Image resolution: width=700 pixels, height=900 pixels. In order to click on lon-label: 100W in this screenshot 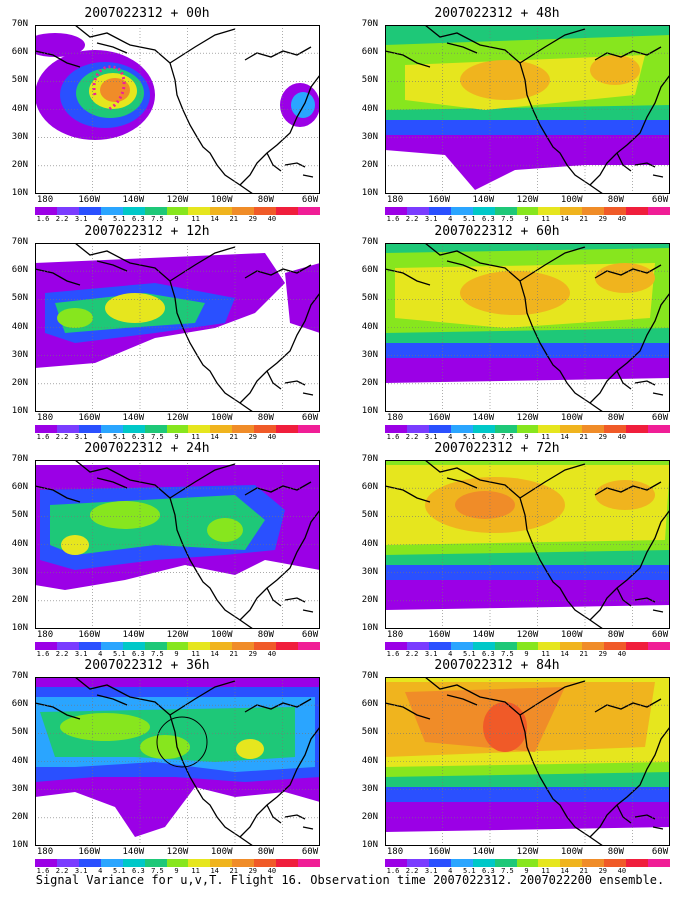, I will do `click(571, 200)`.